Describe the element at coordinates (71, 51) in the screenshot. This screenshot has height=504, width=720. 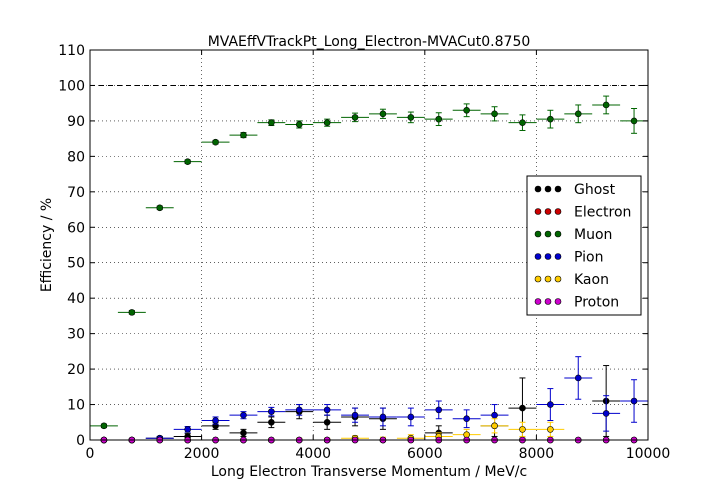
I see `y-tick-label: 110` at that location.